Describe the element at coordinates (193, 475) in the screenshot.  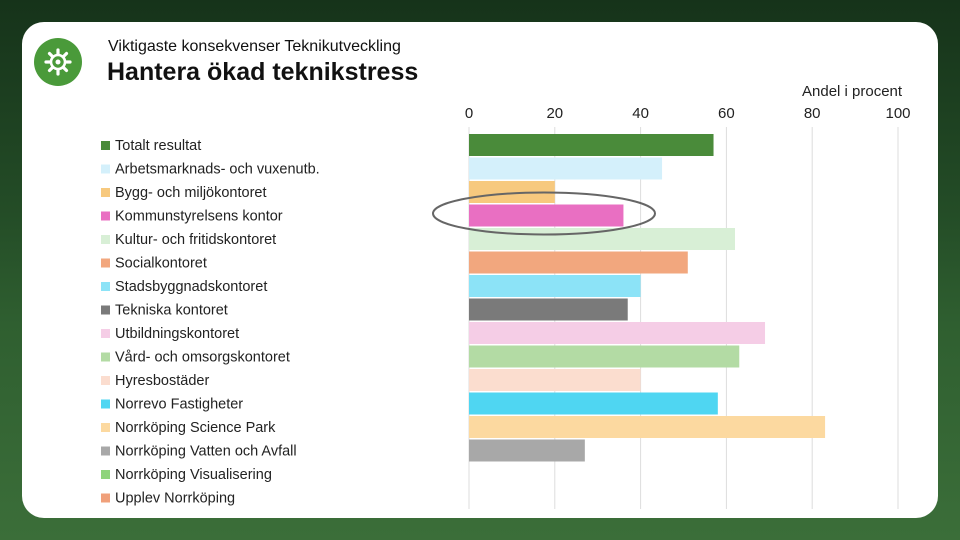
I see `legend-label: Norrköping Visualisering` at that location.